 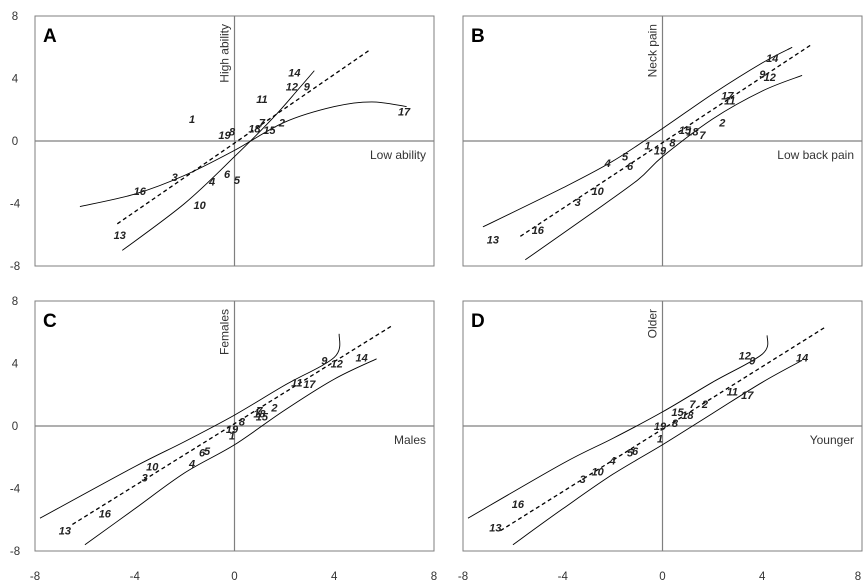 I want to click on y-axis-label: Older, so click(x=653, y=323).